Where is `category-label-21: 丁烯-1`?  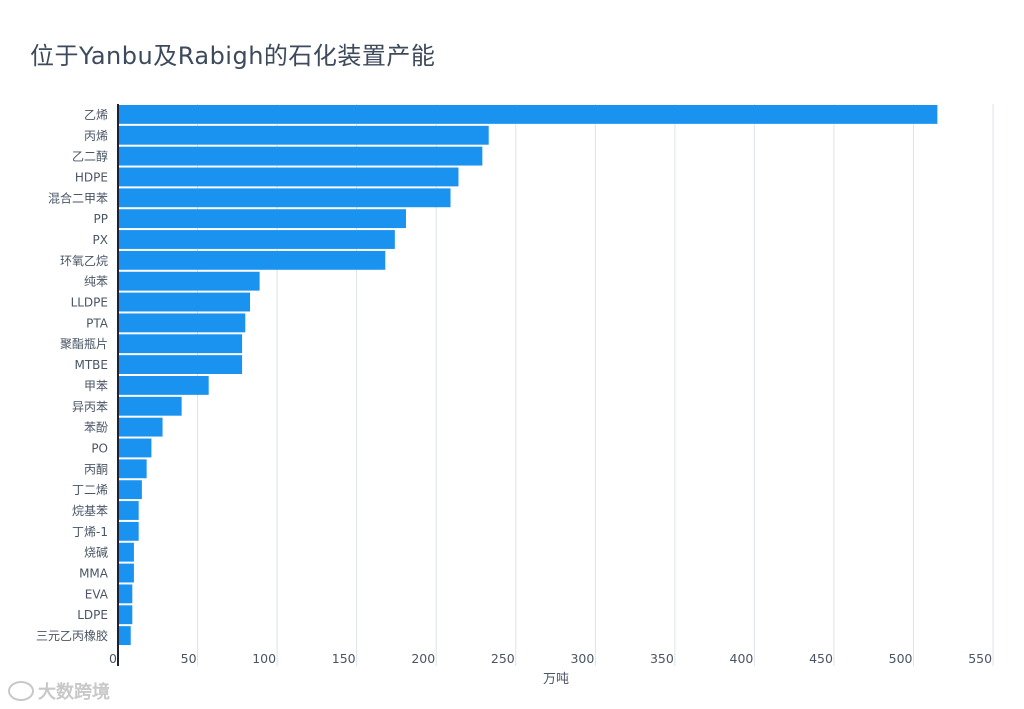 category-label-21: 丁烯-1 is located at coordinates (90, 532).